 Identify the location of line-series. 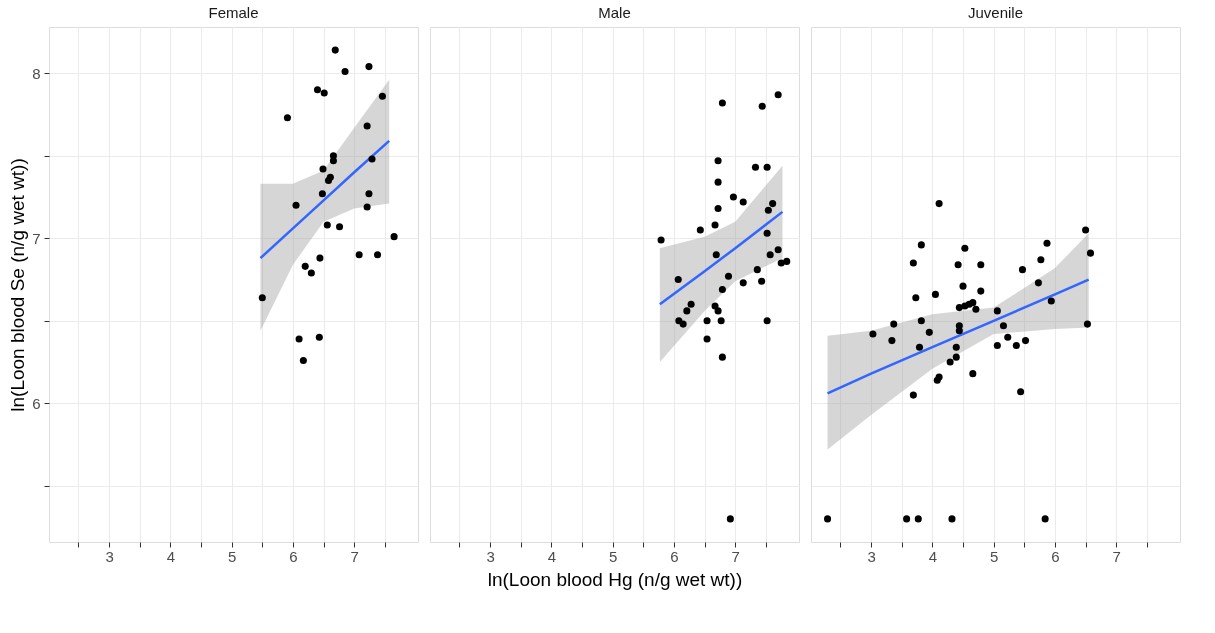
(325, 199).